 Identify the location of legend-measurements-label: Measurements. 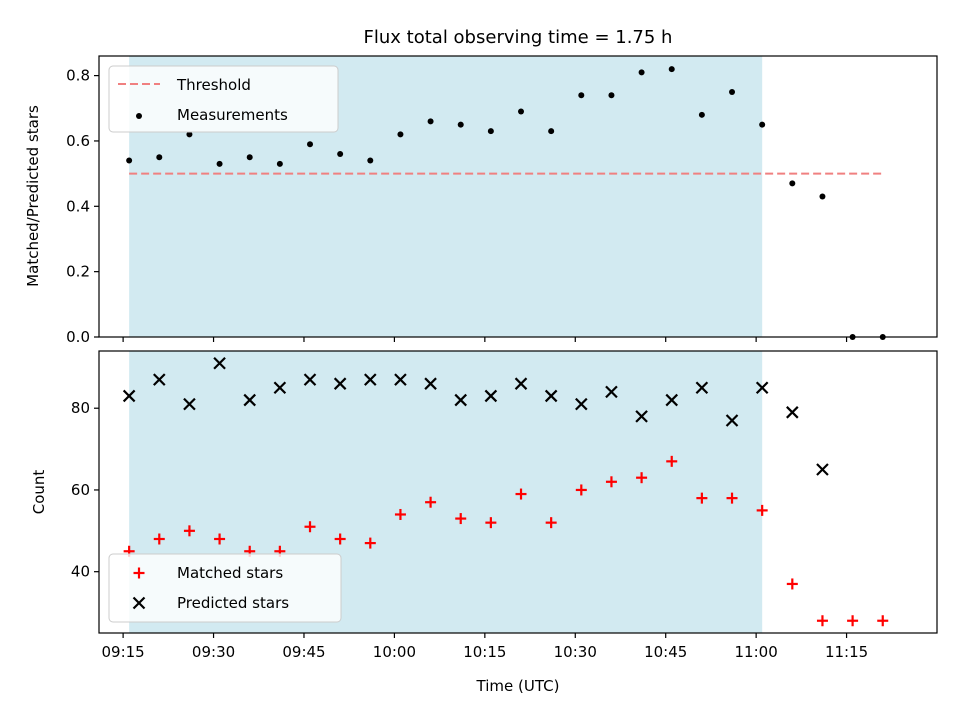
(232, 115).